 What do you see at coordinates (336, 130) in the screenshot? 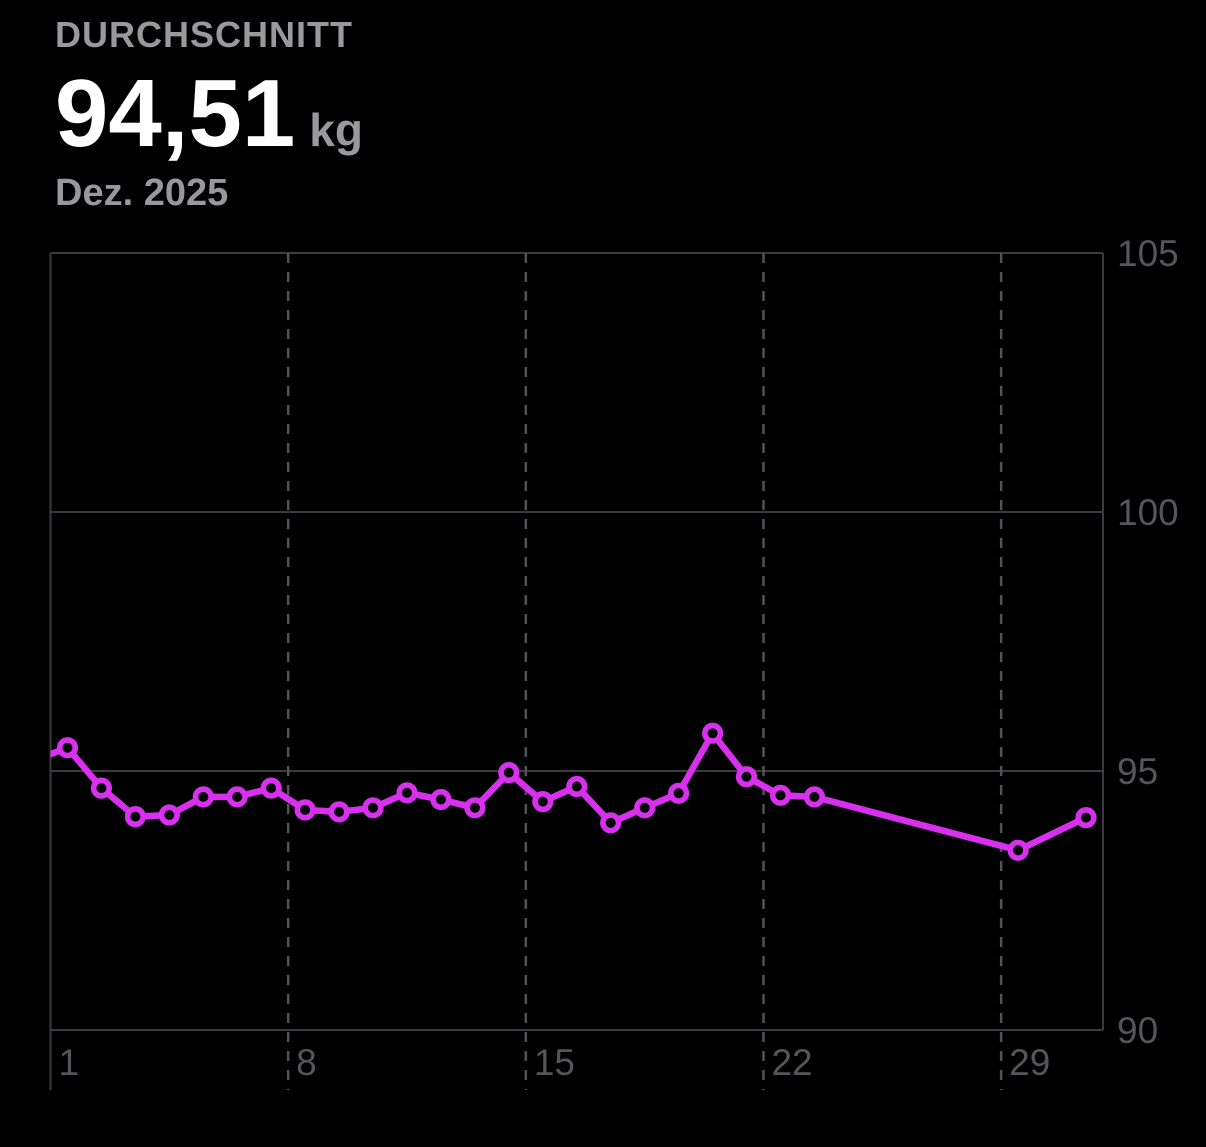
I see `average-unit: kg` at bounding box center [336, 130].